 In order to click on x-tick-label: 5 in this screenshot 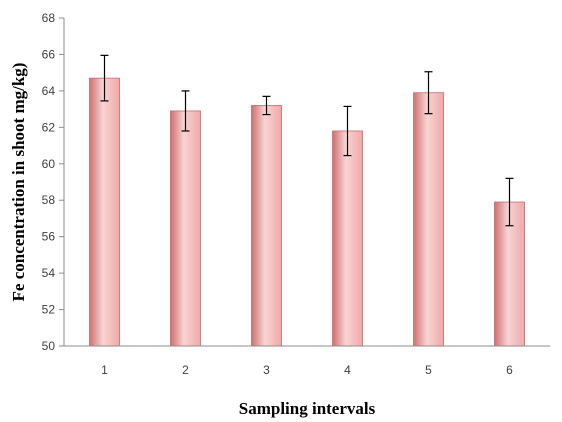, I will do `click(428, 370)`.